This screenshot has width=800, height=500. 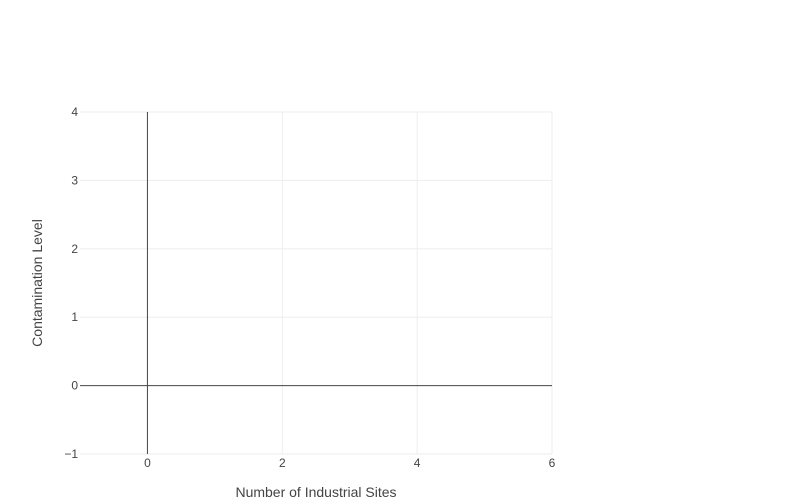 I want to click on x-tick-labels: 0 2 4 6, so click(x=350, y=463).